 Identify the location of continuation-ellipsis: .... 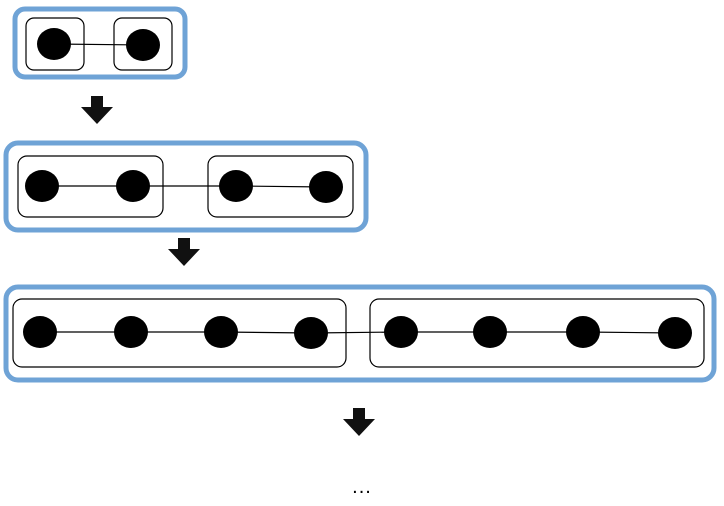
(362, 487).